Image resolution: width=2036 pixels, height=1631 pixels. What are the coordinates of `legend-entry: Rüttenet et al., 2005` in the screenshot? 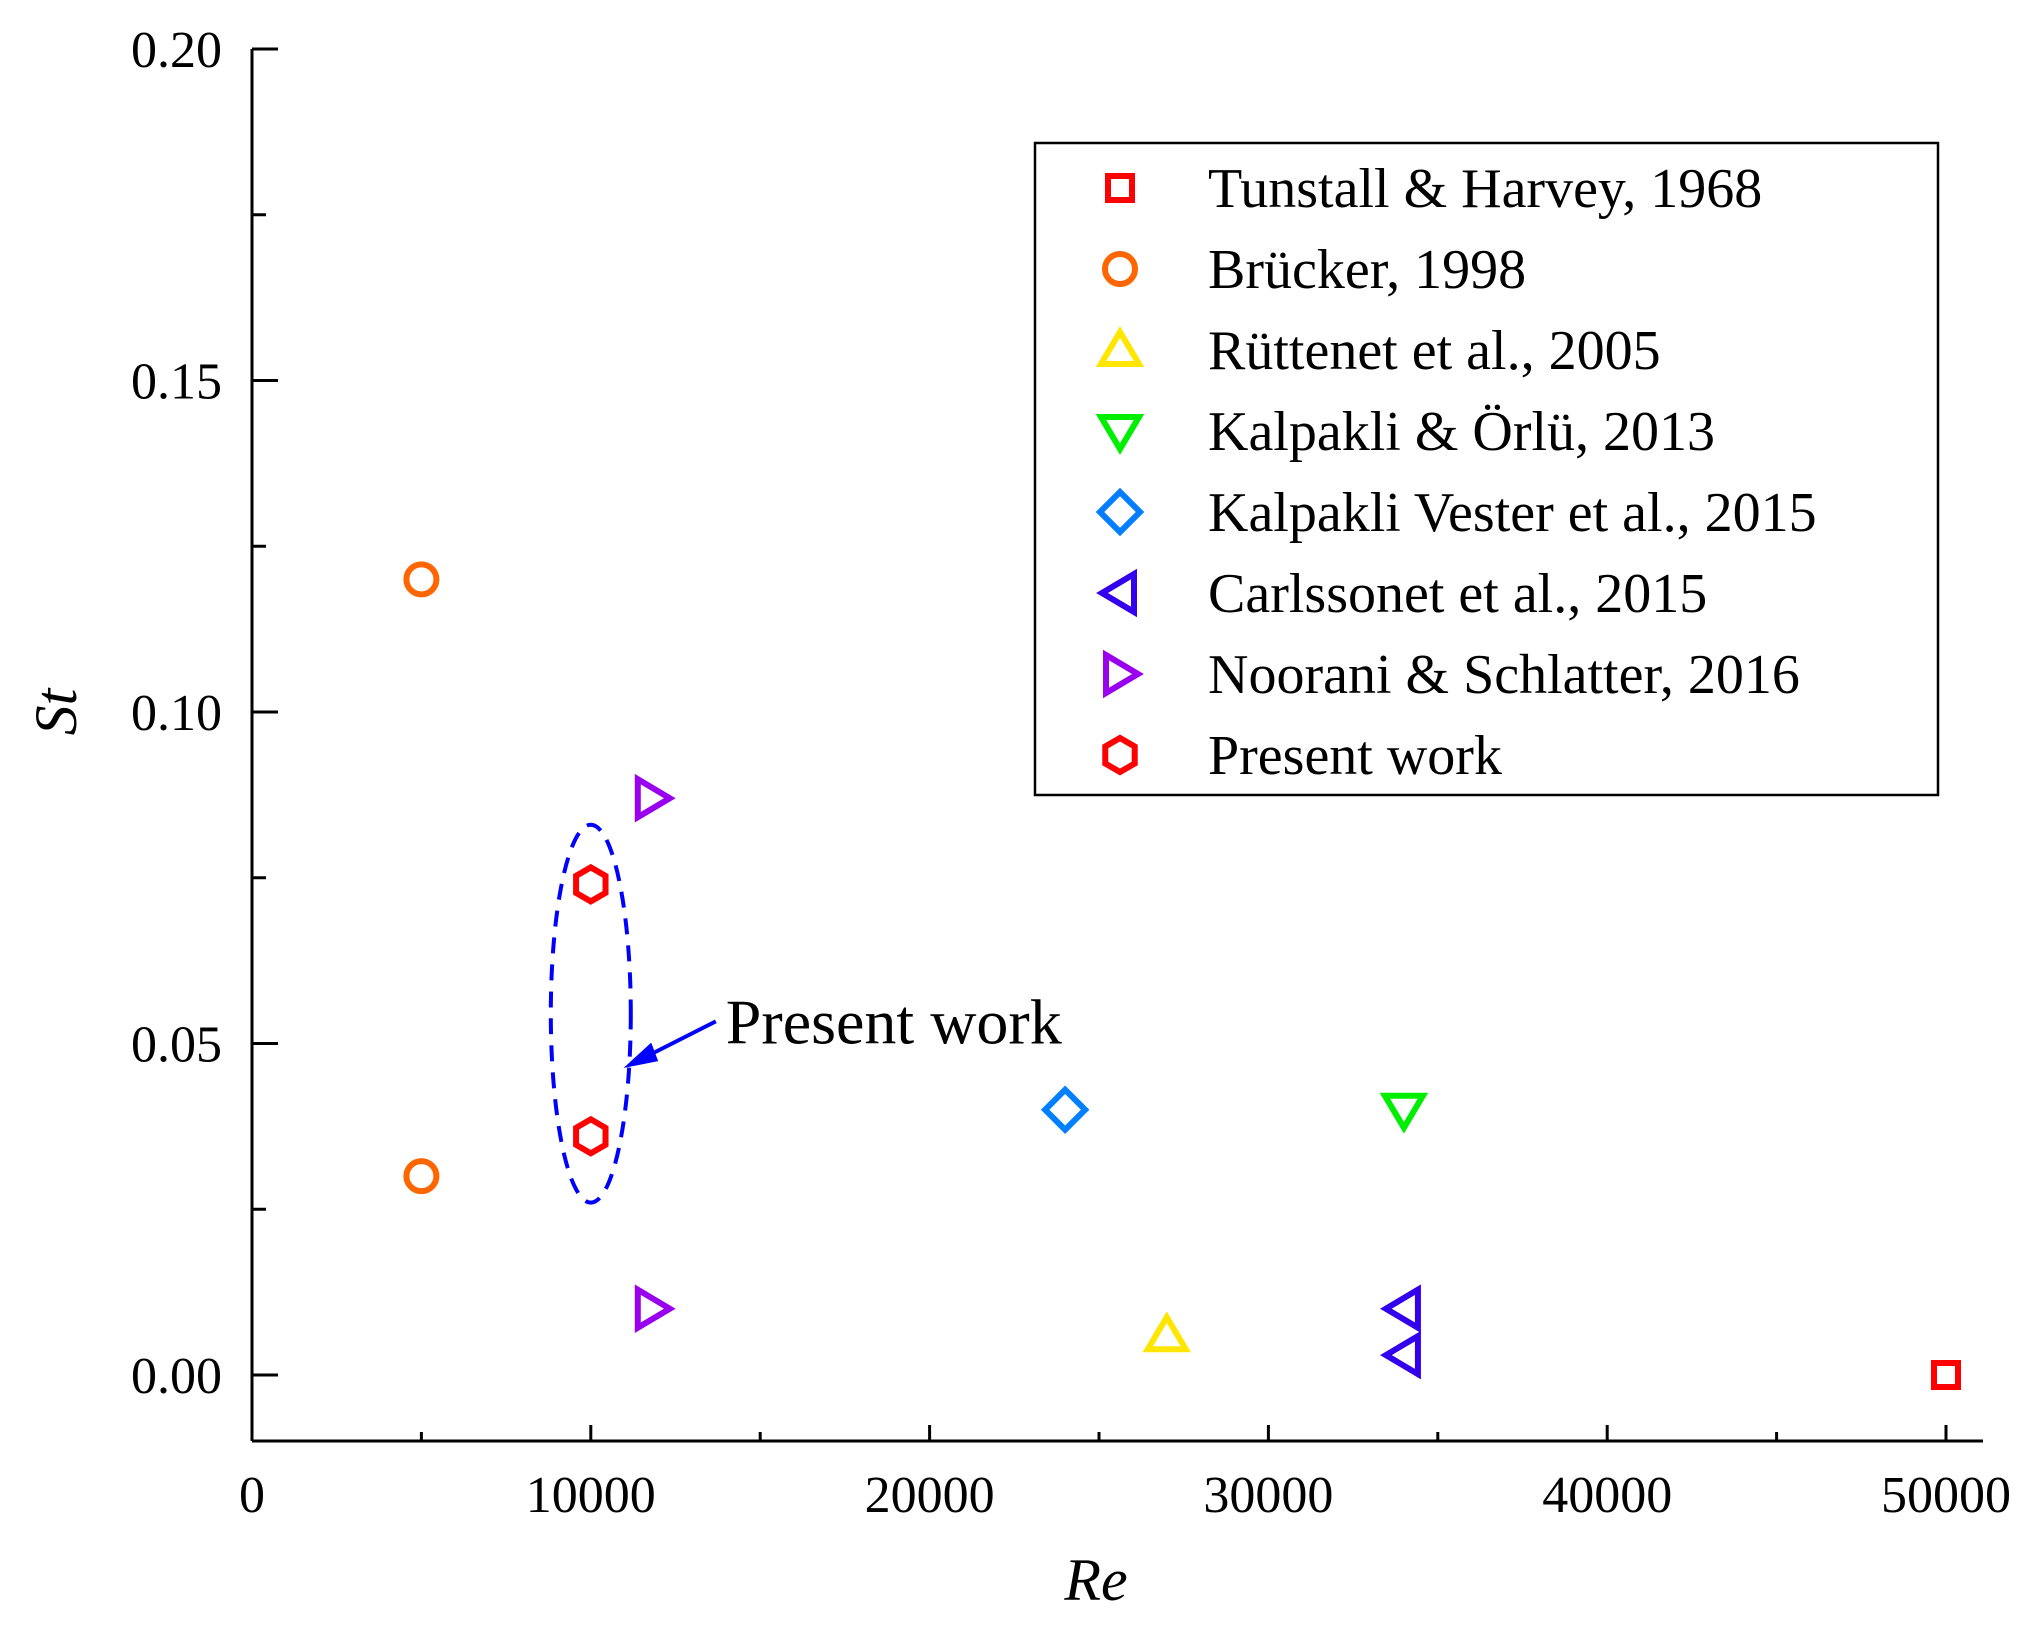 It's located at (1378, 351).